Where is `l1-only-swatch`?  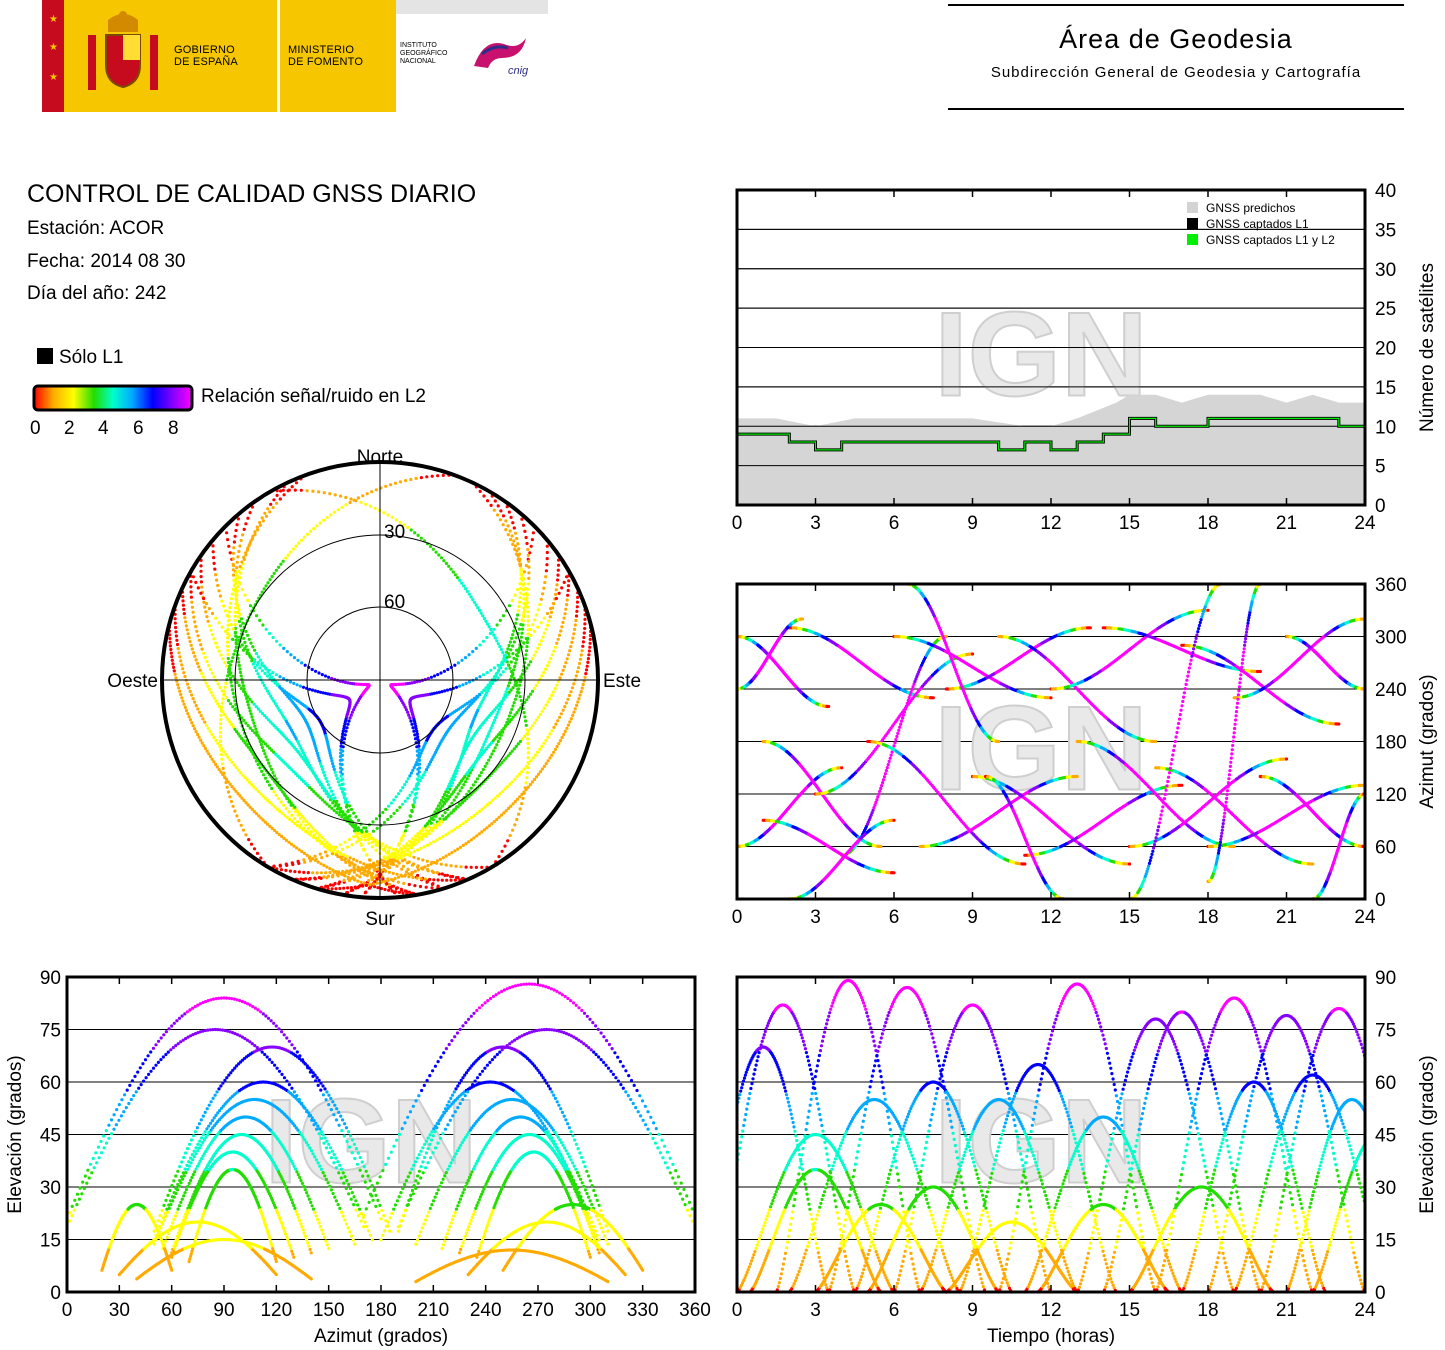
l1-only-swatch is located at coordinates (45, 356).